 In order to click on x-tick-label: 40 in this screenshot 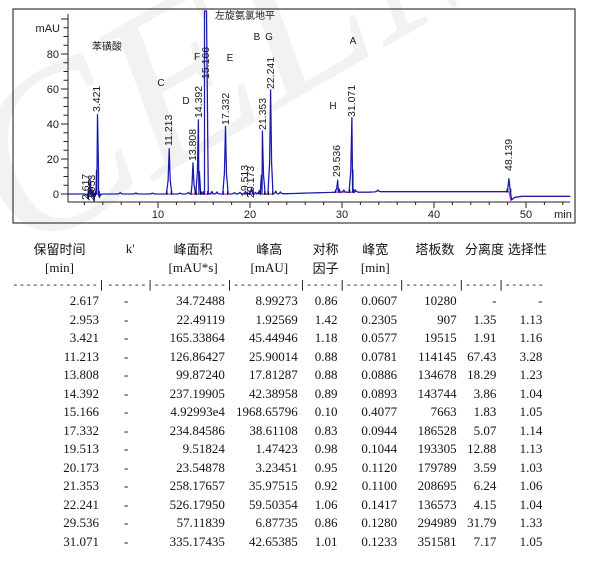, I will do `click(434, 215)`.